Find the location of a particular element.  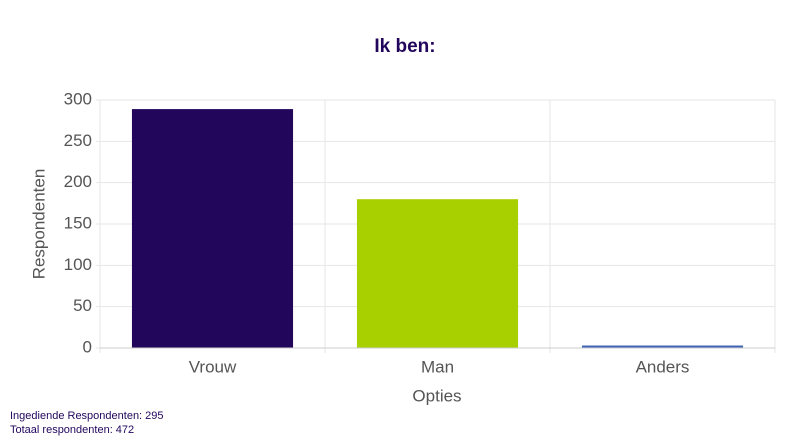

y-tick-label: 300 is located at coordinates (78, 98).